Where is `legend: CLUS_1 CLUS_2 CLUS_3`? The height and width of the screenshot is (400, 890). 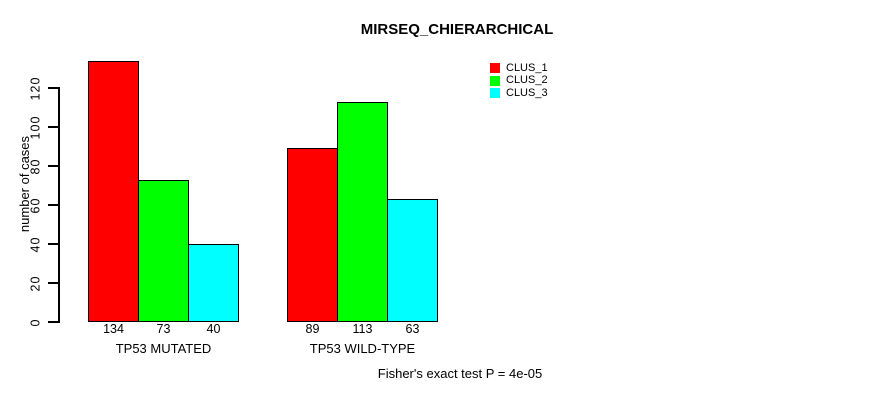
legend: CLUS_1 CLUS_2 CLUS_3 is located at coordinates (519, 81).